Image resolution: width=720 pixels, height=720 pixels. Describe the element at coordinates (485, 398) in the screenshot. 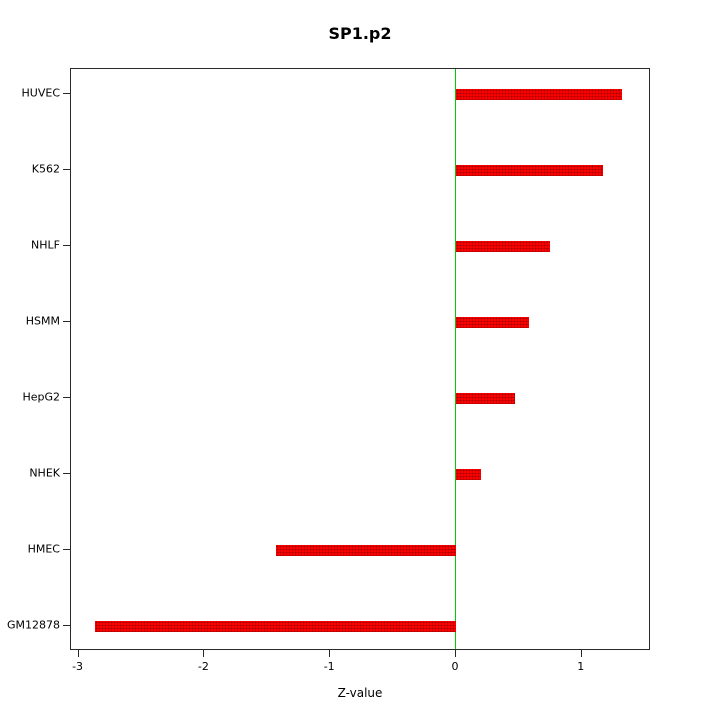

I see `bar-hepg2` at that location.